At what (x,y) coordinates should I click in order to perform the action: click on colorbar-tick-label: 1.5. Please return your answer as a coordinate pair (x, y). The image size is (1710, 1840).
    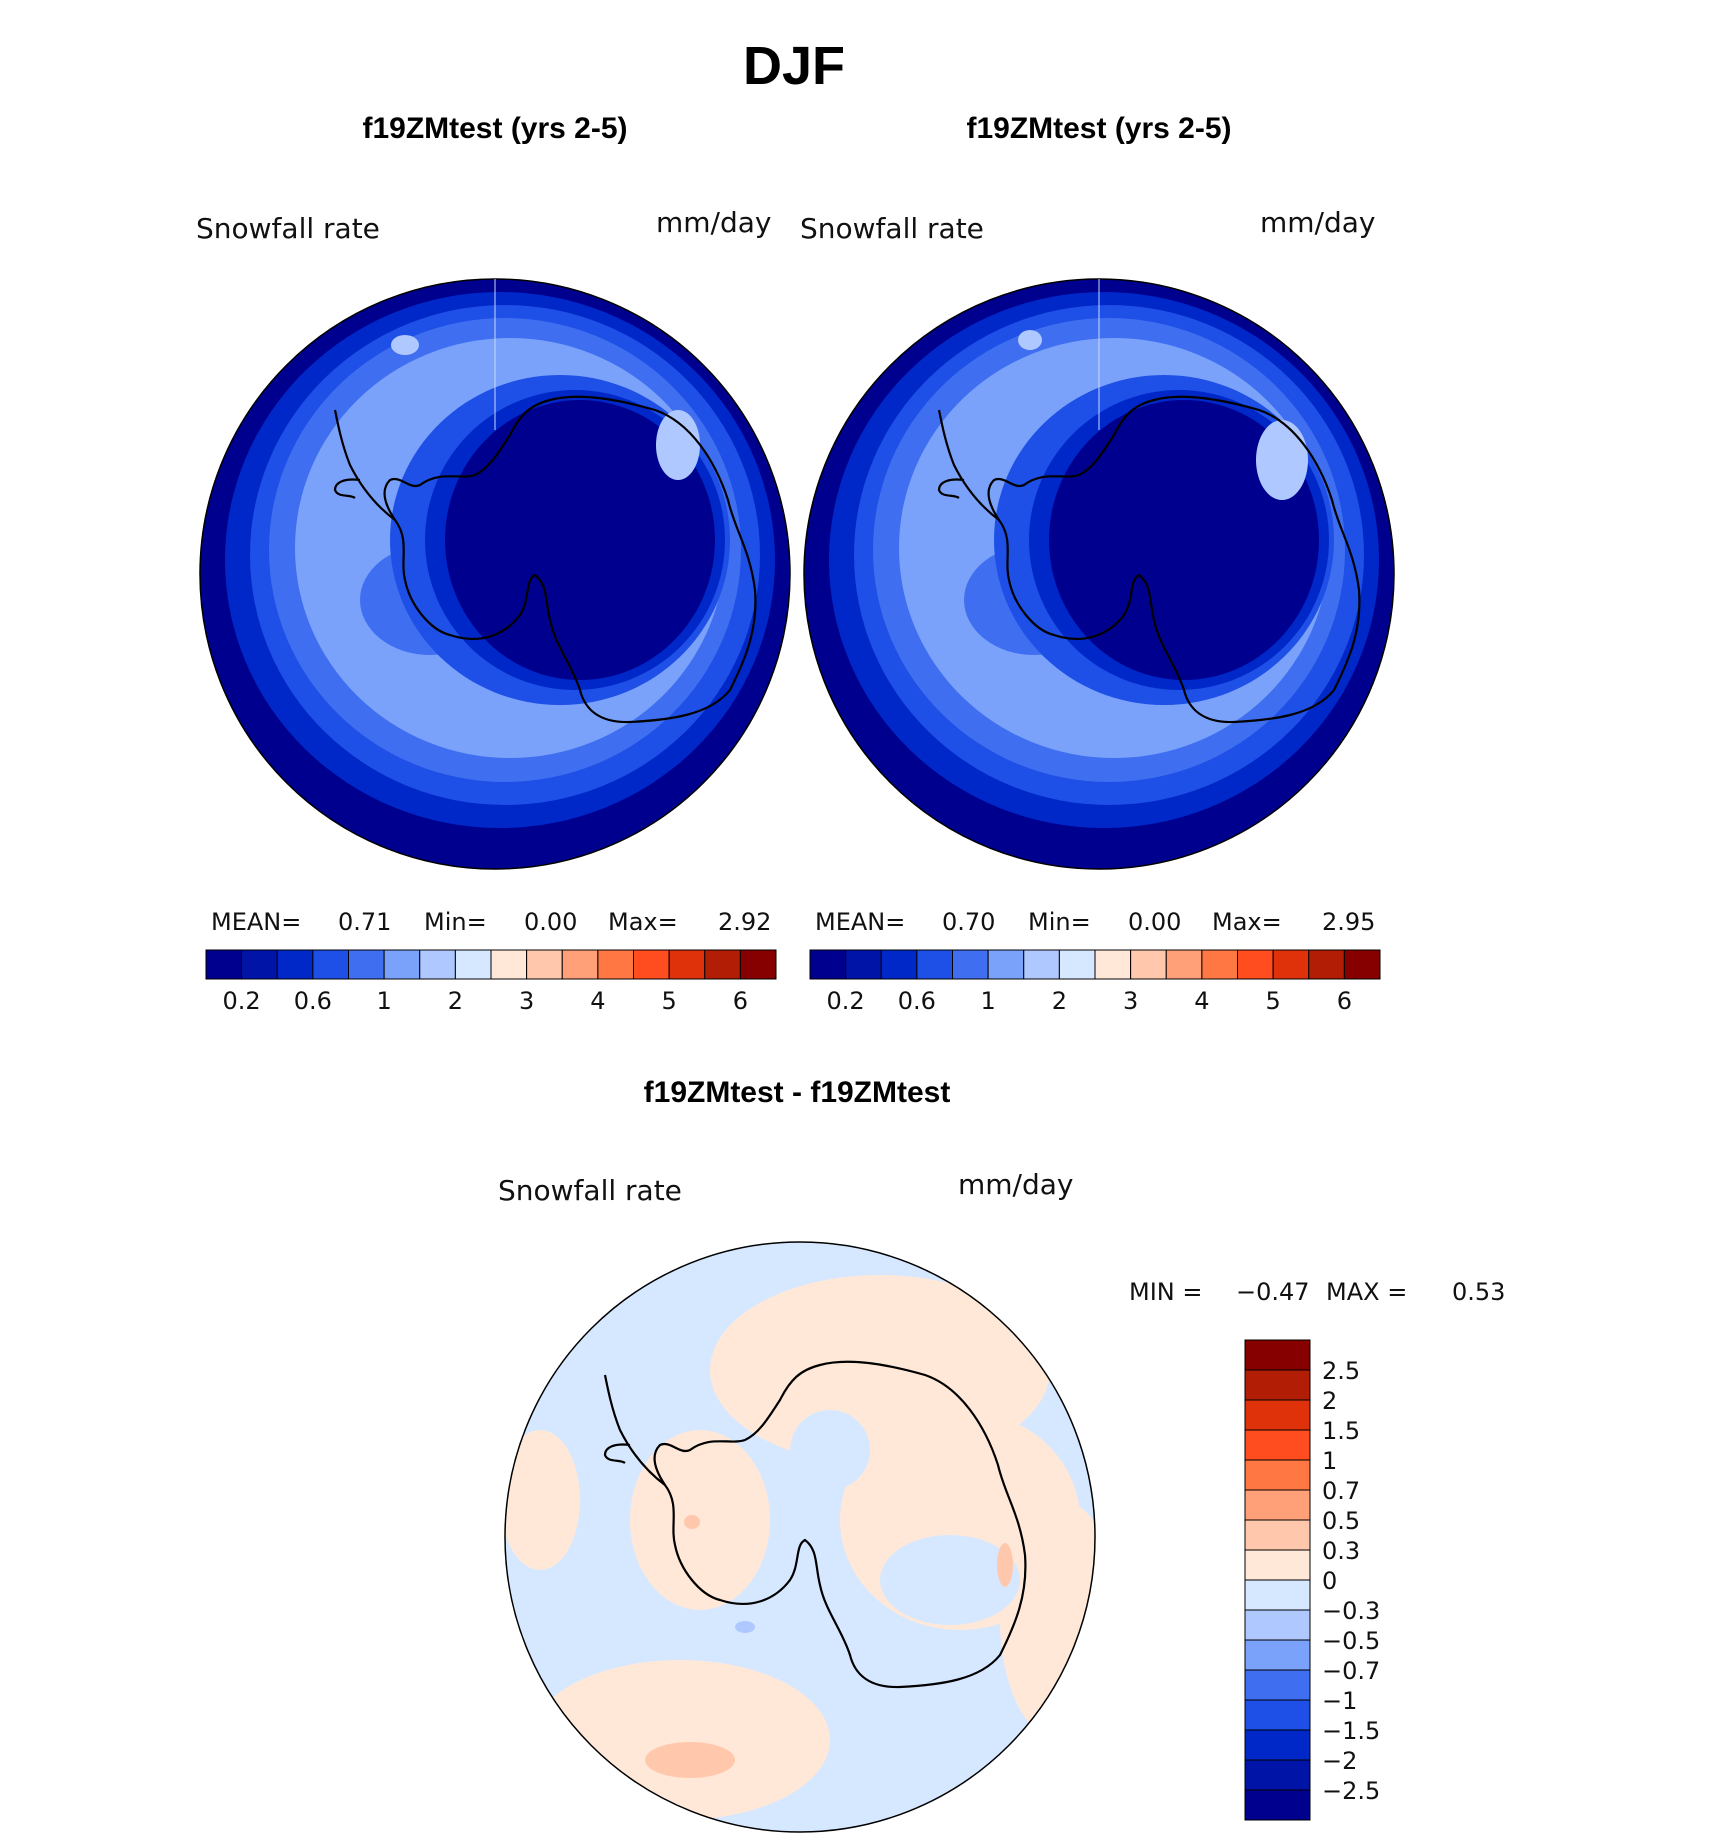
    Looking at the image, I should click on (1341, 1431).